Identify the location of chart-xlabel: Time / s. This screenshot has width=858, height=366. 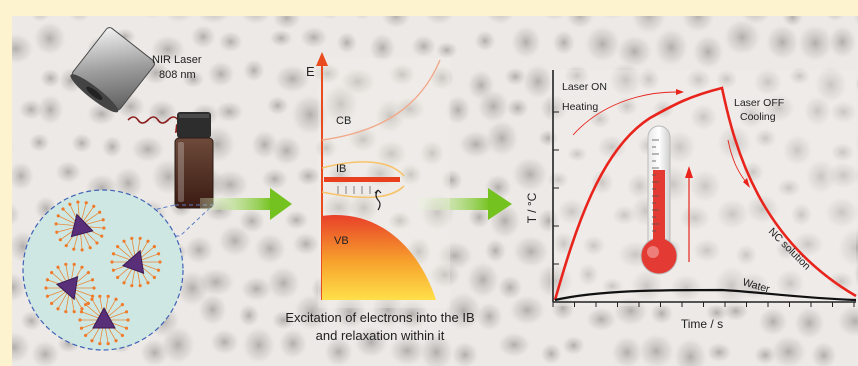
(702, 324).